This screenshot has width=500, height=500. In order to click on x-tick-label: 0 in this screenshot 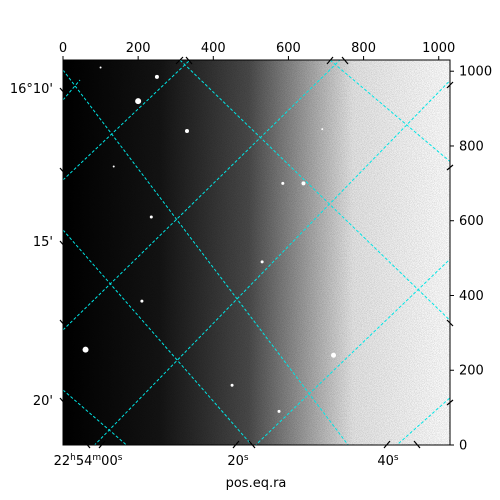, I will do `click(63, 48)`.